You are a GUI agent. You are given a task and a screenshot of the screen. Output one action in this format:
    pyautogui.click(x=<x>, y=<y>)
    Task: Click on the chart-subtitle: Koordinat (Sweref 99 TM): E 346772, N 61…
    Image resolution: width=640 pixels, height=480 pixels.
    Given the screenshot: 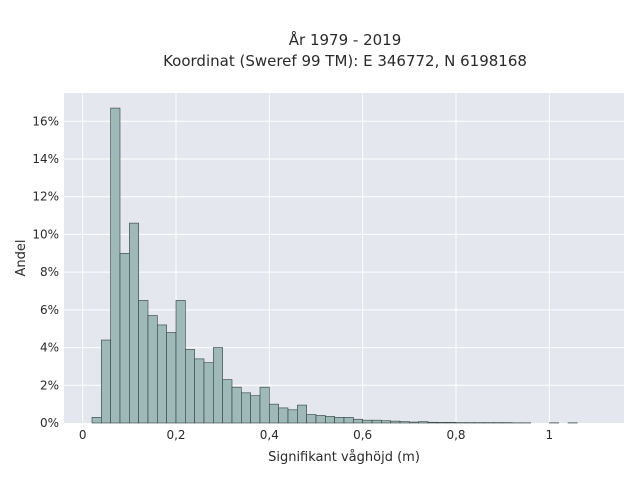 What is the action you would take?
    pyautogui.click(x=345, y=61)
    